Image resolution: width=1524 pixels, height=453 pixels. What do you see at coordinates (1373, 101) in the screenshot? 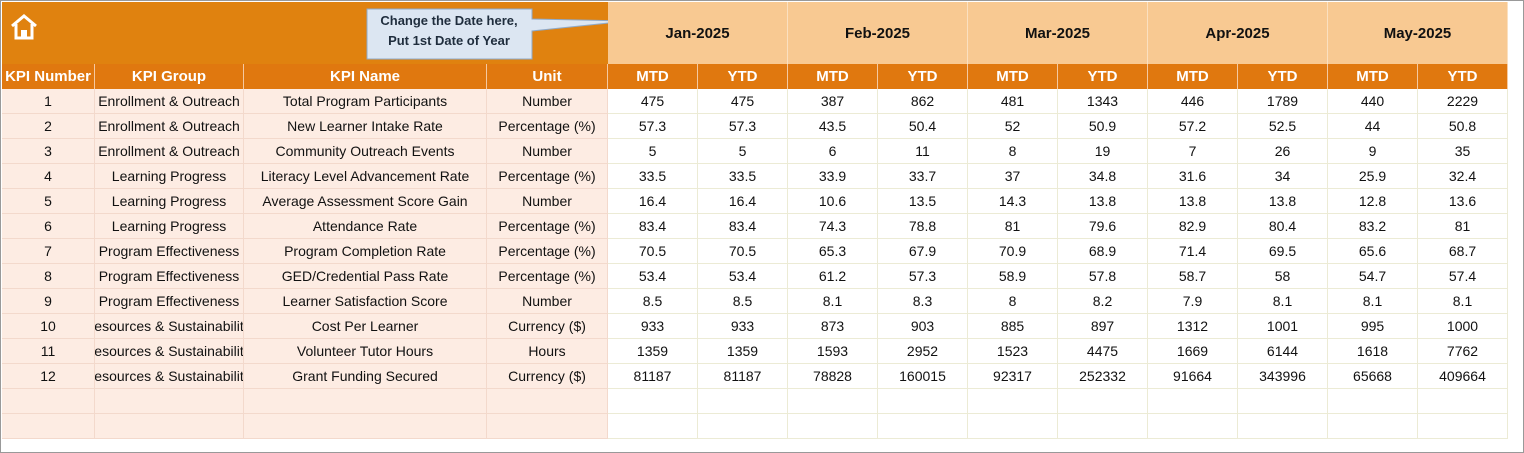
I see `kpi-value: 440` at bounding box center [1373, 101].